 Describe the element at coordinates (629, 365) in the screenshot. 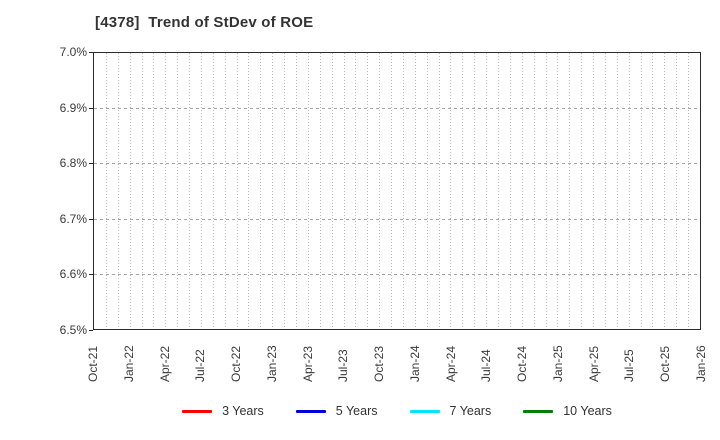

I see `x-axis-tick-label: Jul-25` at that location.